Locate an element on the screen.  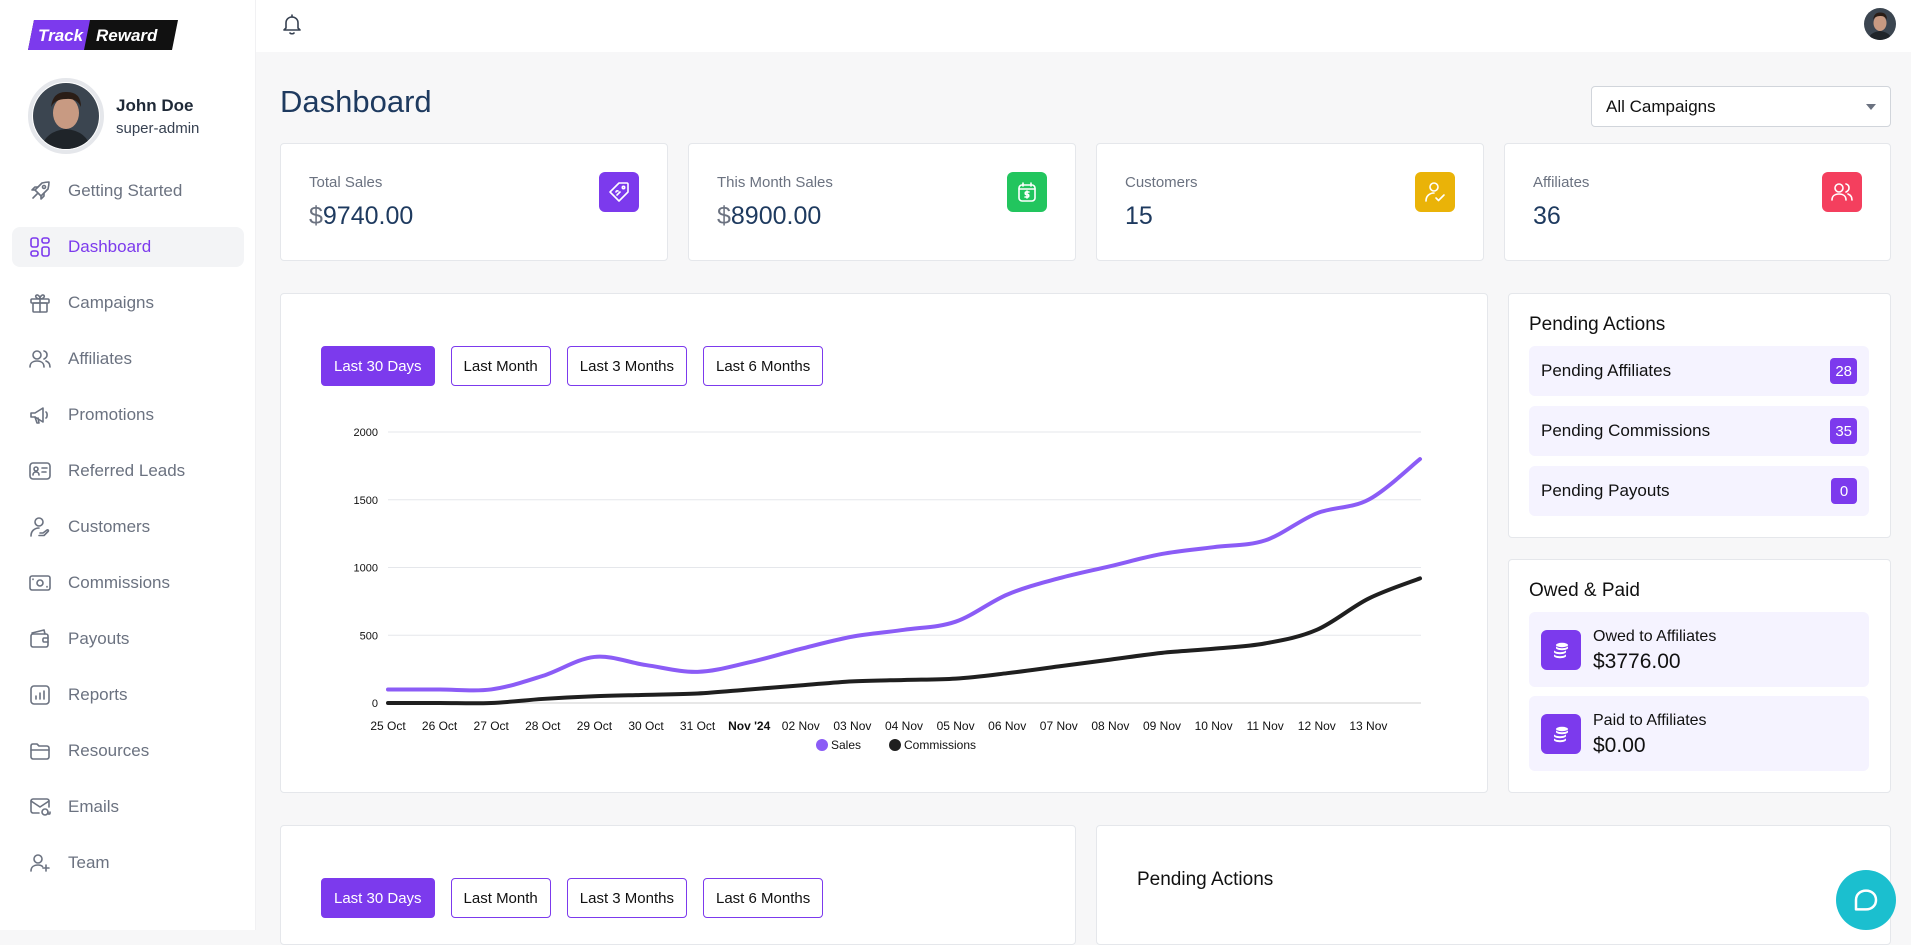
owed-value: $3776.00 is located at coordinates (1637, 661).